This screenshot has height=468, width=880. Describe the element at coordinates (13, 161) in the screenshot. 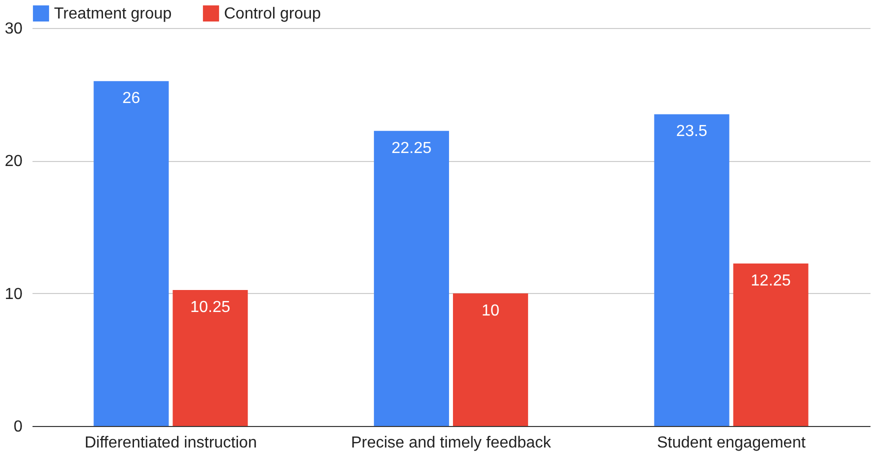

I see `y-tick-label: 20` at that location.